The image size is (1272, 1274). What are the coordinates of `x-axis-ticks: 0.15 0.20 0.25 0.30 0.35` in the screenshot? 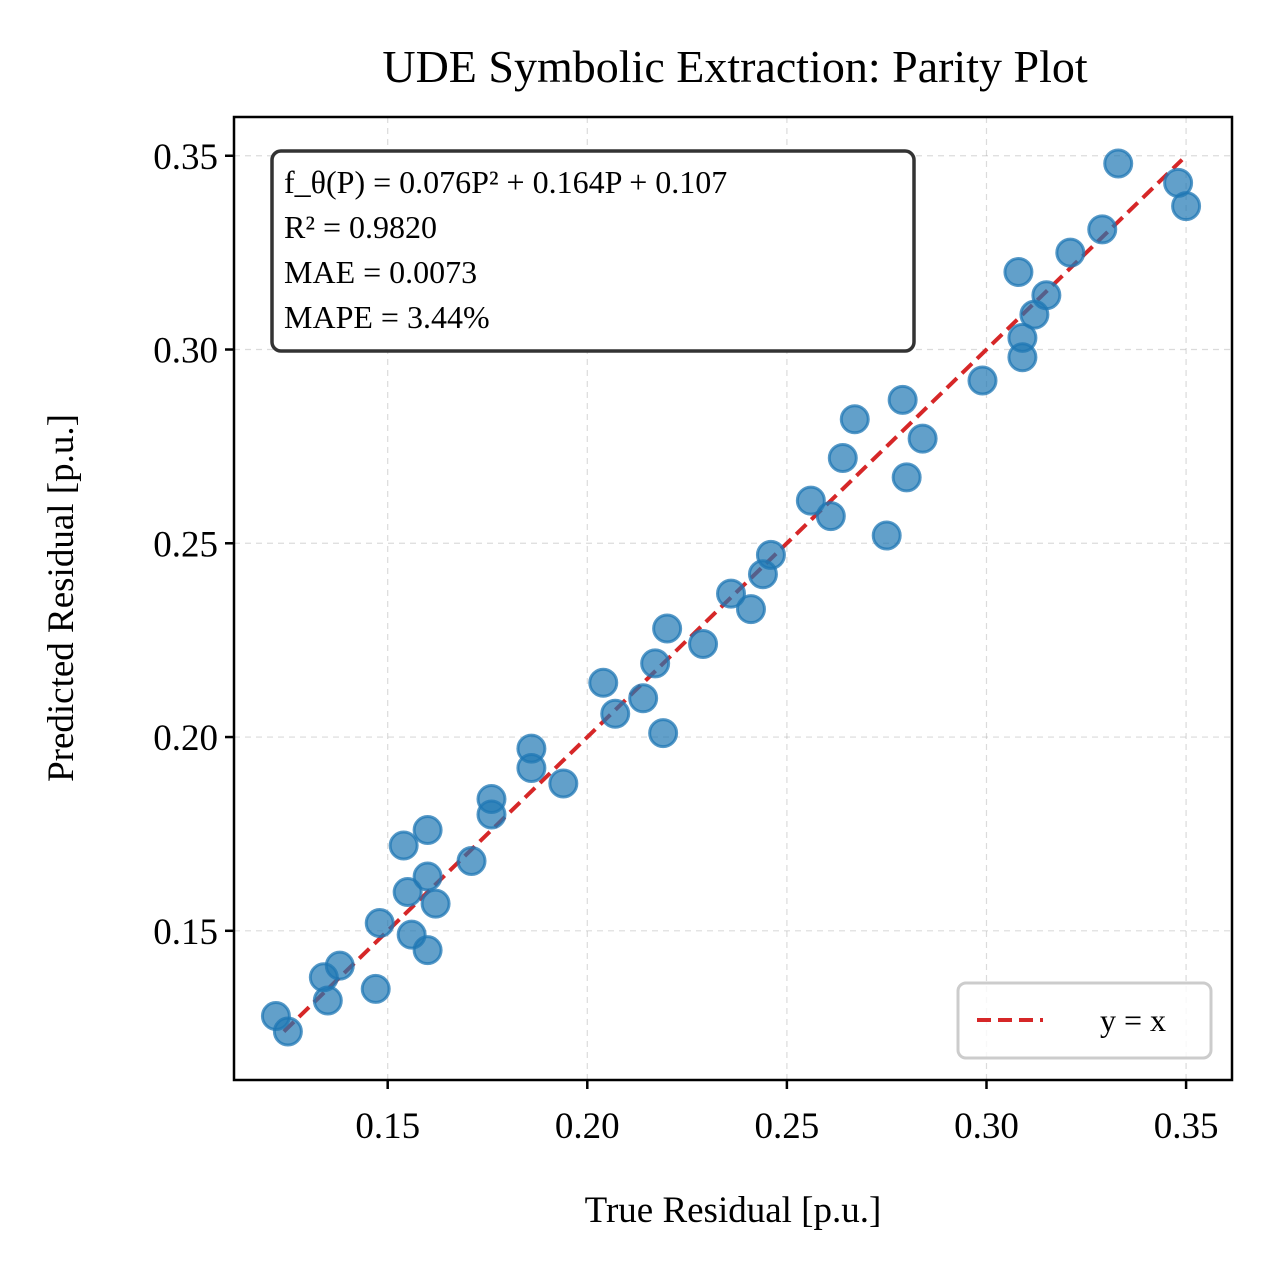 It's located at (786, 1113).